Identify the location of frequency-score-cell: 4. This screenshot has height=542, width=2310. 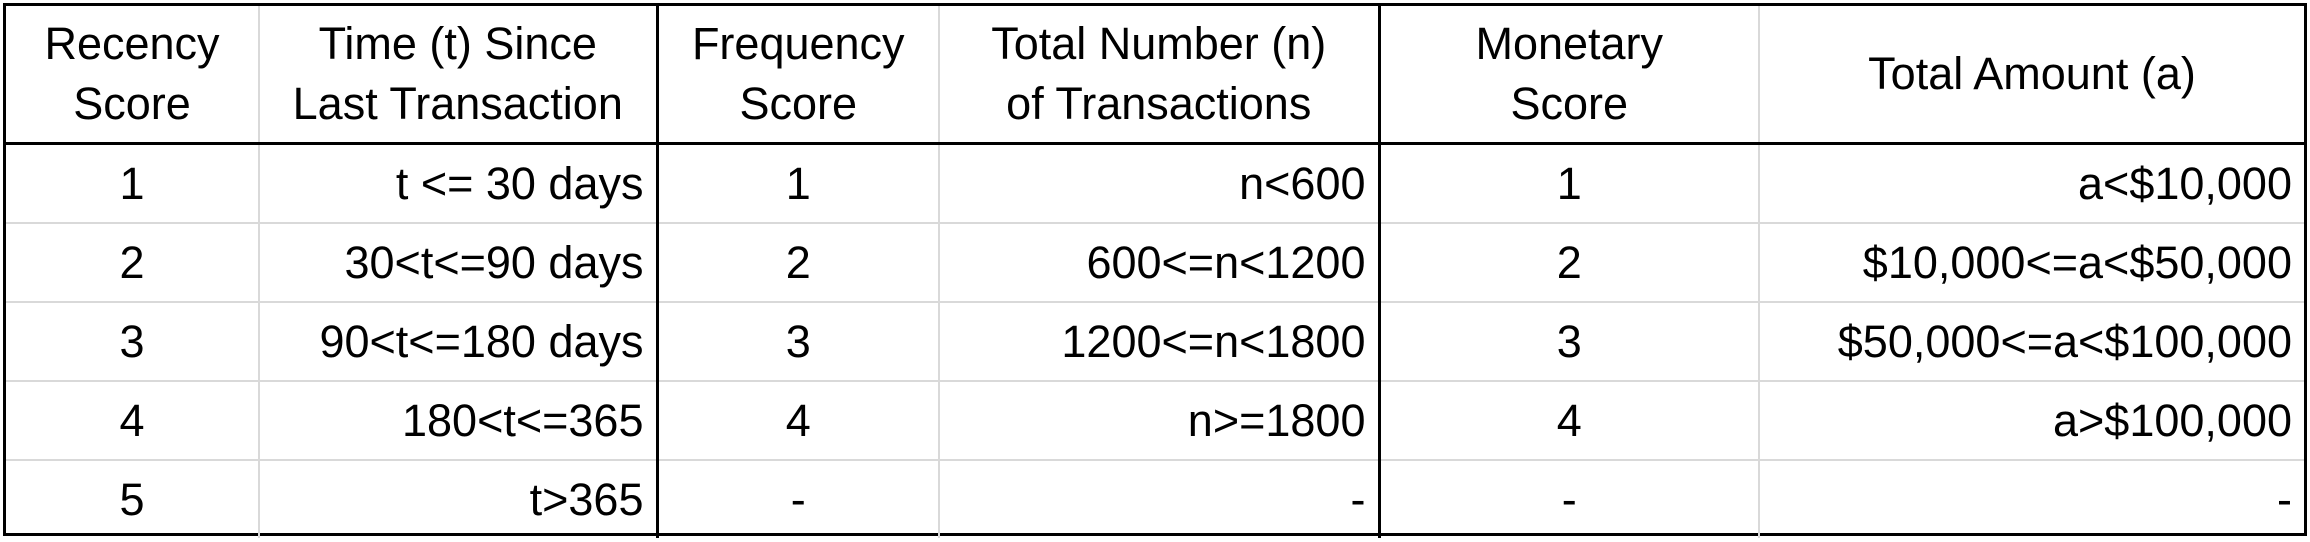
(797, 420).